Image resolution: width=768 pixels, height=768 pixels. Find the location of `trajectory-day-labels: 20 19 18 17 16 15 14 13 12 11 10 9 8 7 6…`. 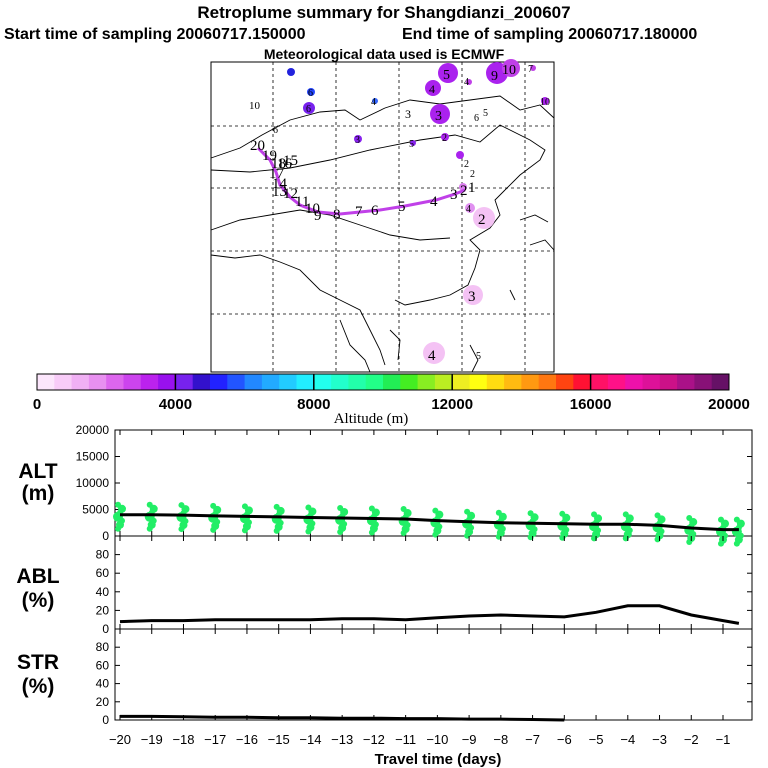

trajectory-day-labels: 20 19 18 17 16 15 14 13 12 11 10 9 8 7 6… is located at coordinates (363, 181).